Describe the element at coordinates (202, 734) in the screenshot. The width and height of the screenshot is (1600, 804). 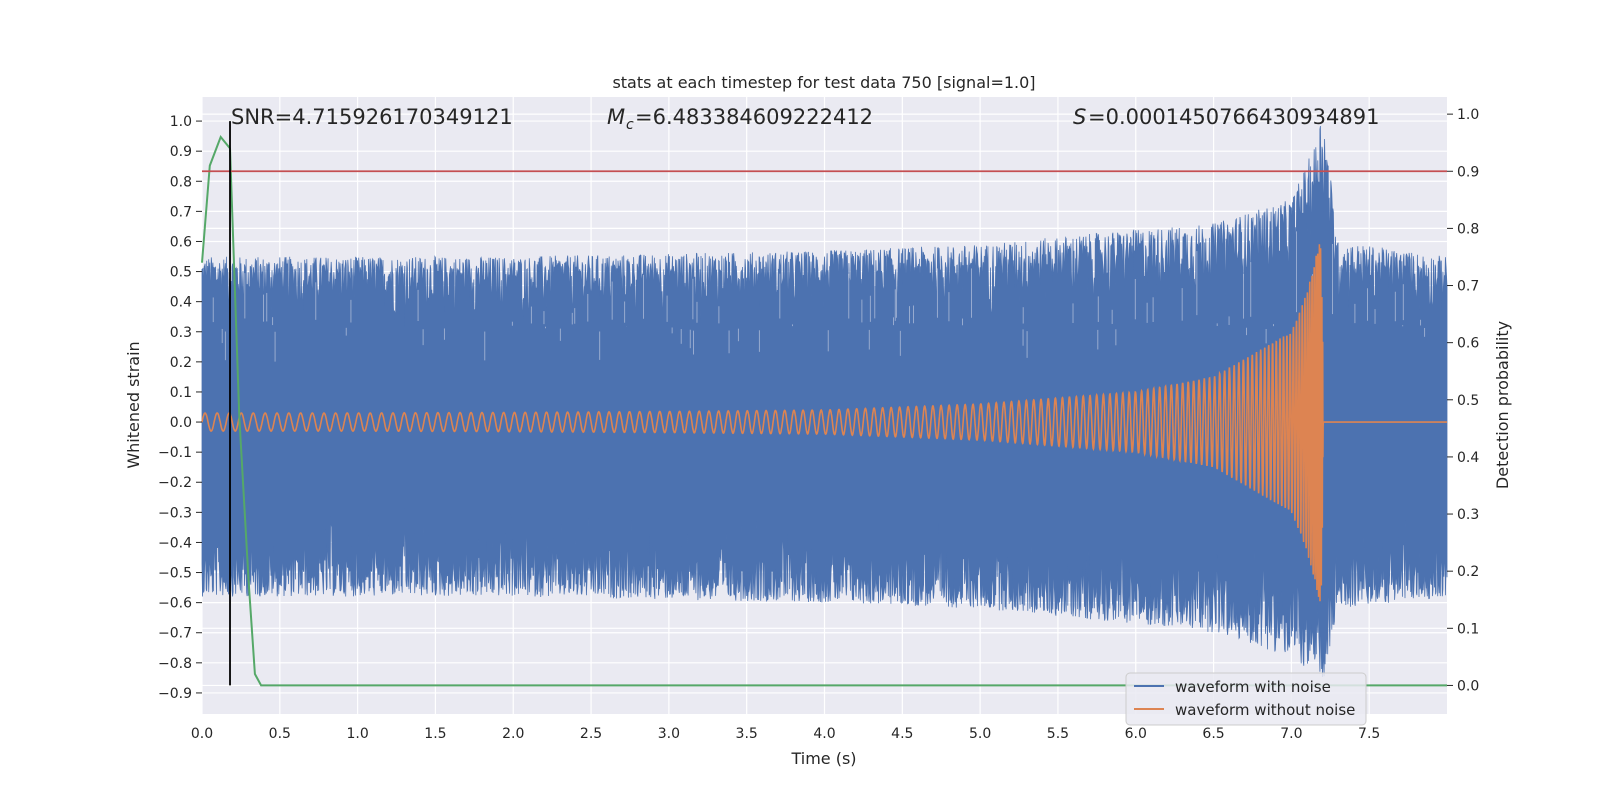
I see `x-tick-label: 0.0` at that location.